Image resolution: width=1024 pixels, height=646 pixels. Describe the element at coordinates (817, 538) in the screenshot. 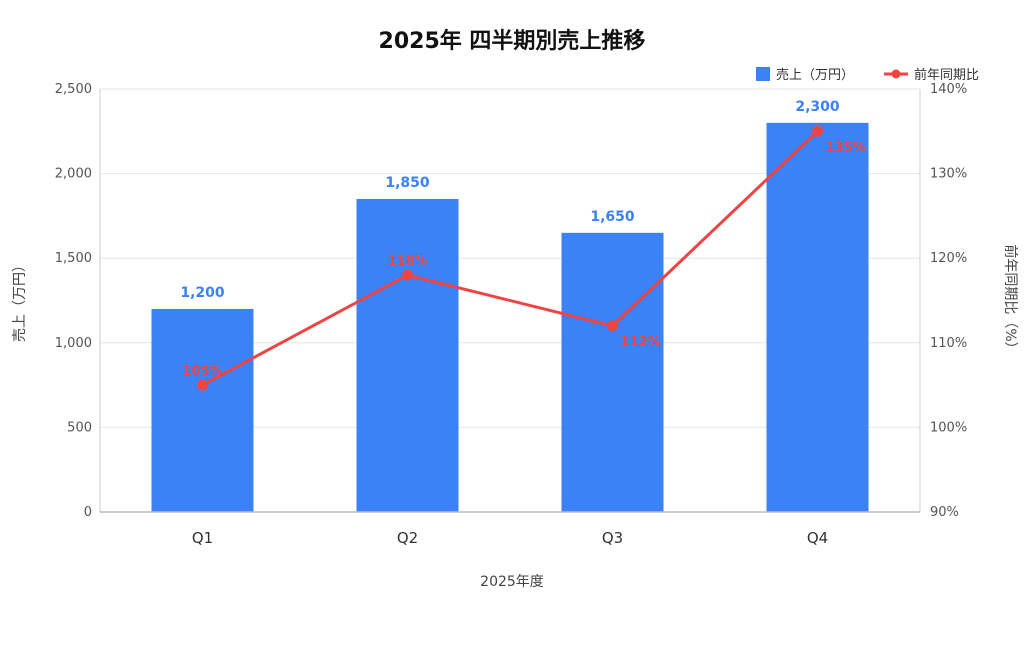

I see `x-tick-label: Q4` at that location.